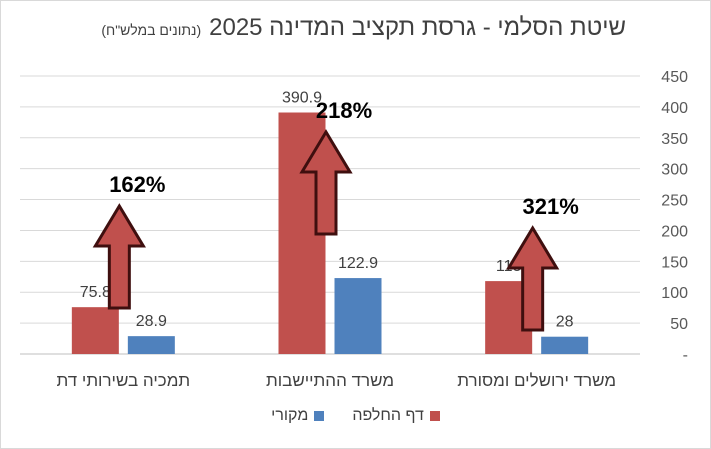 The height and width of the screenshot is (449, 711). Describe the element at coordinates (124, 380) in the screenshot. I see `category-label: תמכיה בשירותי דת` at that location.